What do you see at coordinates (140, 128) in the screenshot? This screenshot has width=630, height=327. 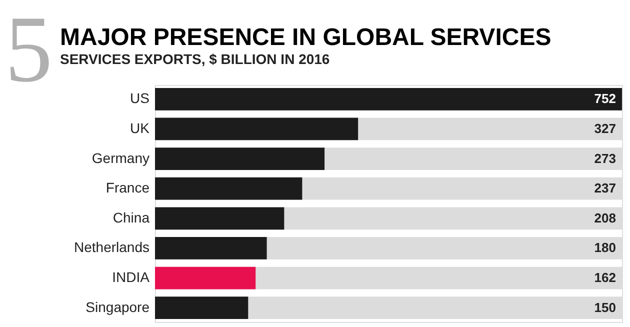 I see `y-tick-label: UK` at bounding box center [140, 128].